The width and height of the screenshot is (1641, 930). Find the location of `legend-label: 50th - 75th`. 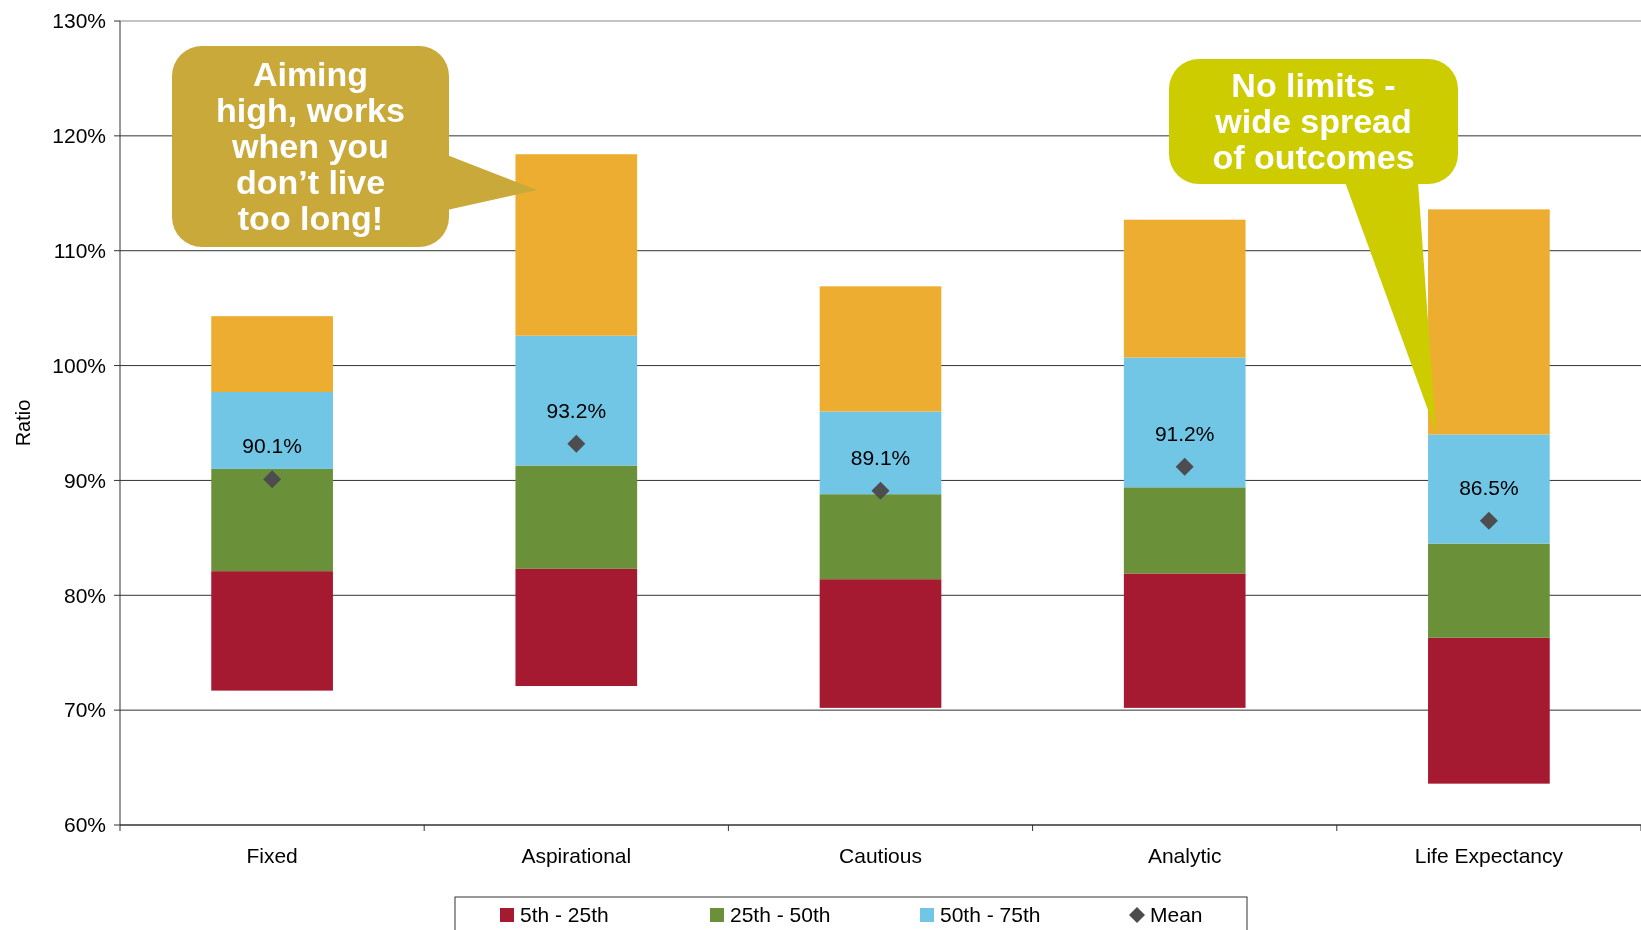

legend-label: 50th - 75th is located at coordinates (990, 915).